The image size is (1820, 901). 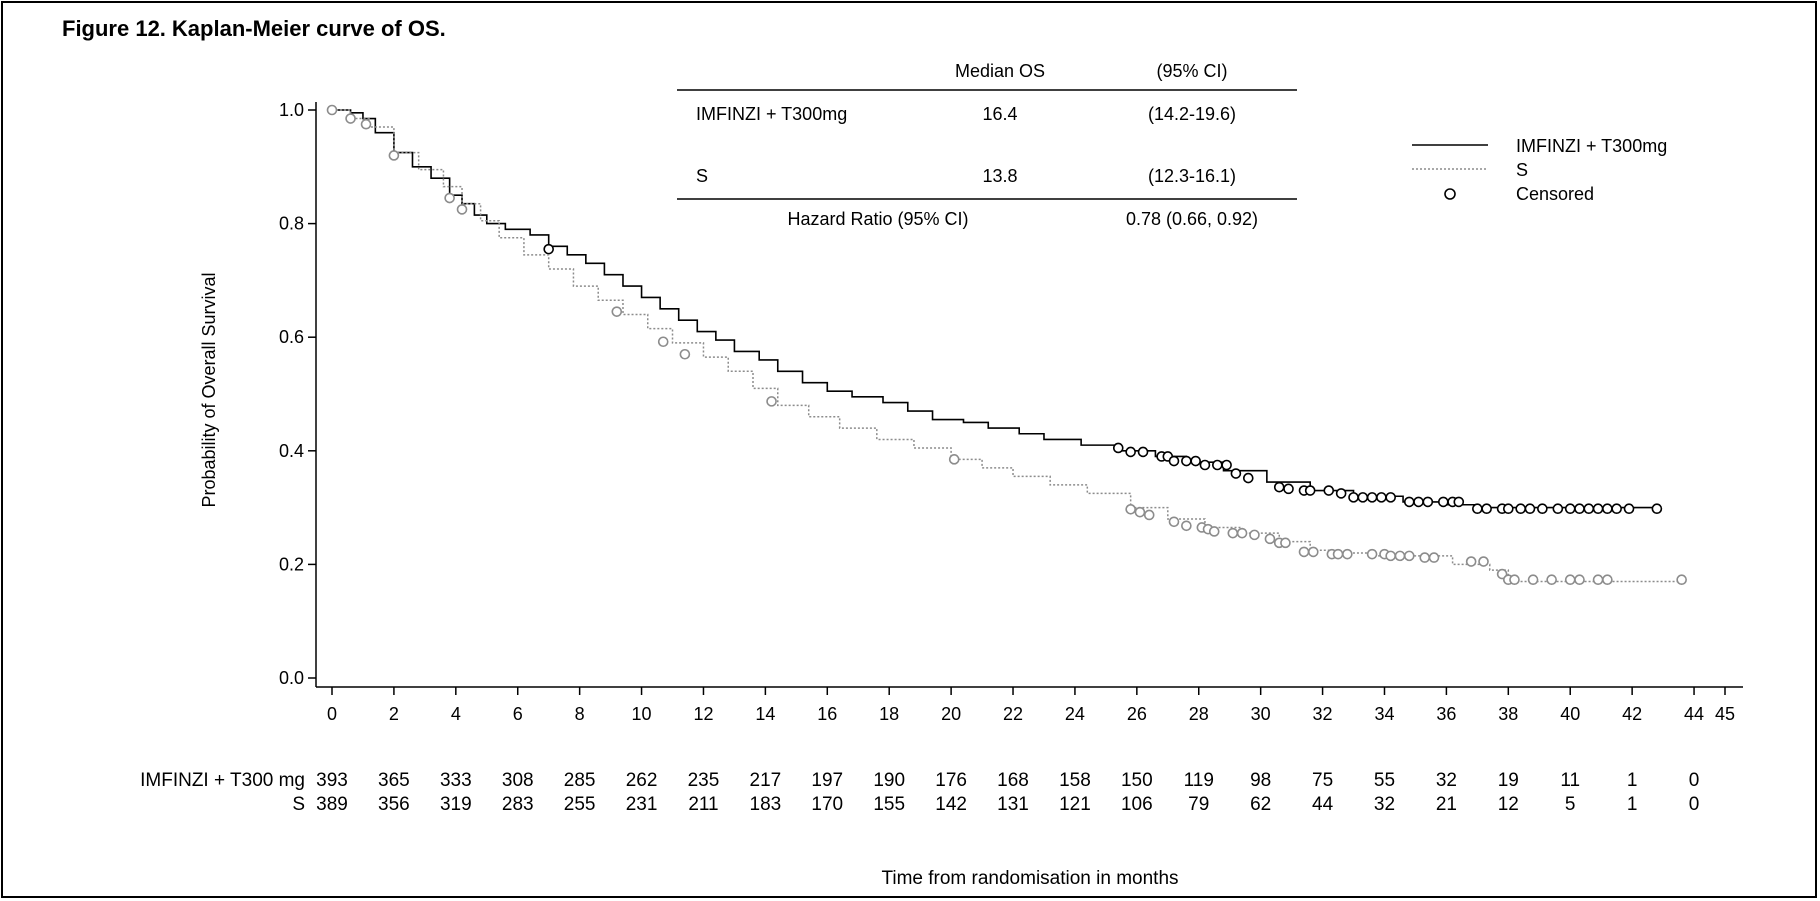 What do you see at coordinates (1075, 780) in the screenshot?
I see `risk-count: 158` at bounding box center [1075, 780].